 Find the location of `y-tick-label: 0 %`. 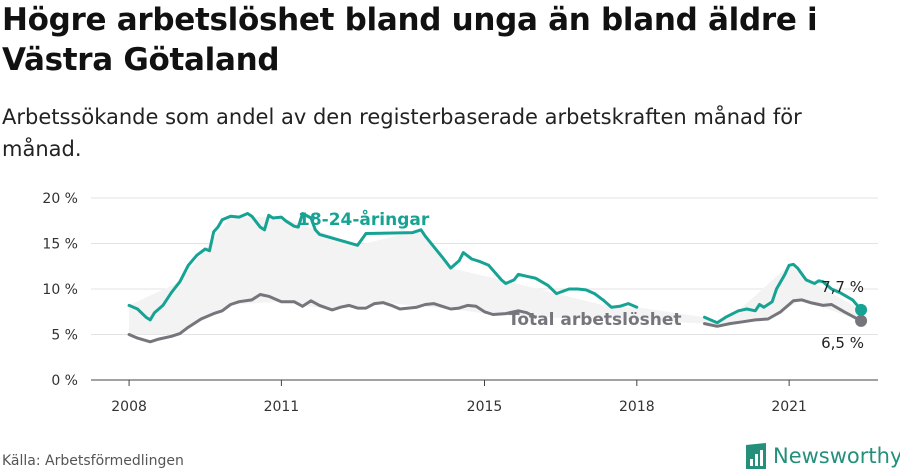

y-tick-label: 0 % is located at coordinates (64, 381).